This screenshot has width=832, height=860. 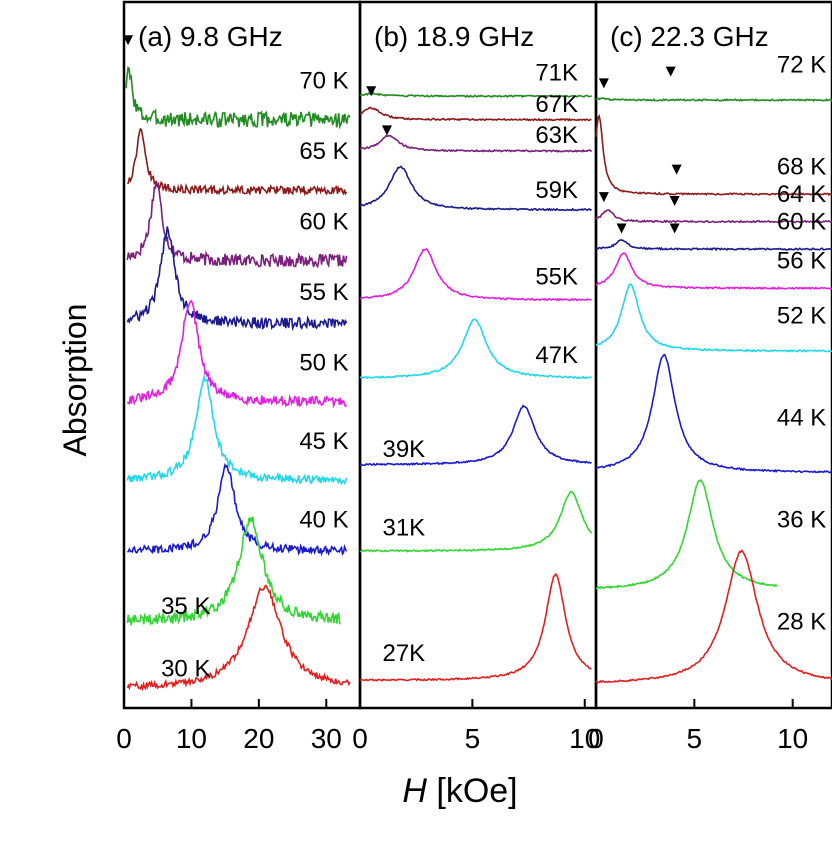 I want to click on curve-label: 31K, so click(x=403, y=527).